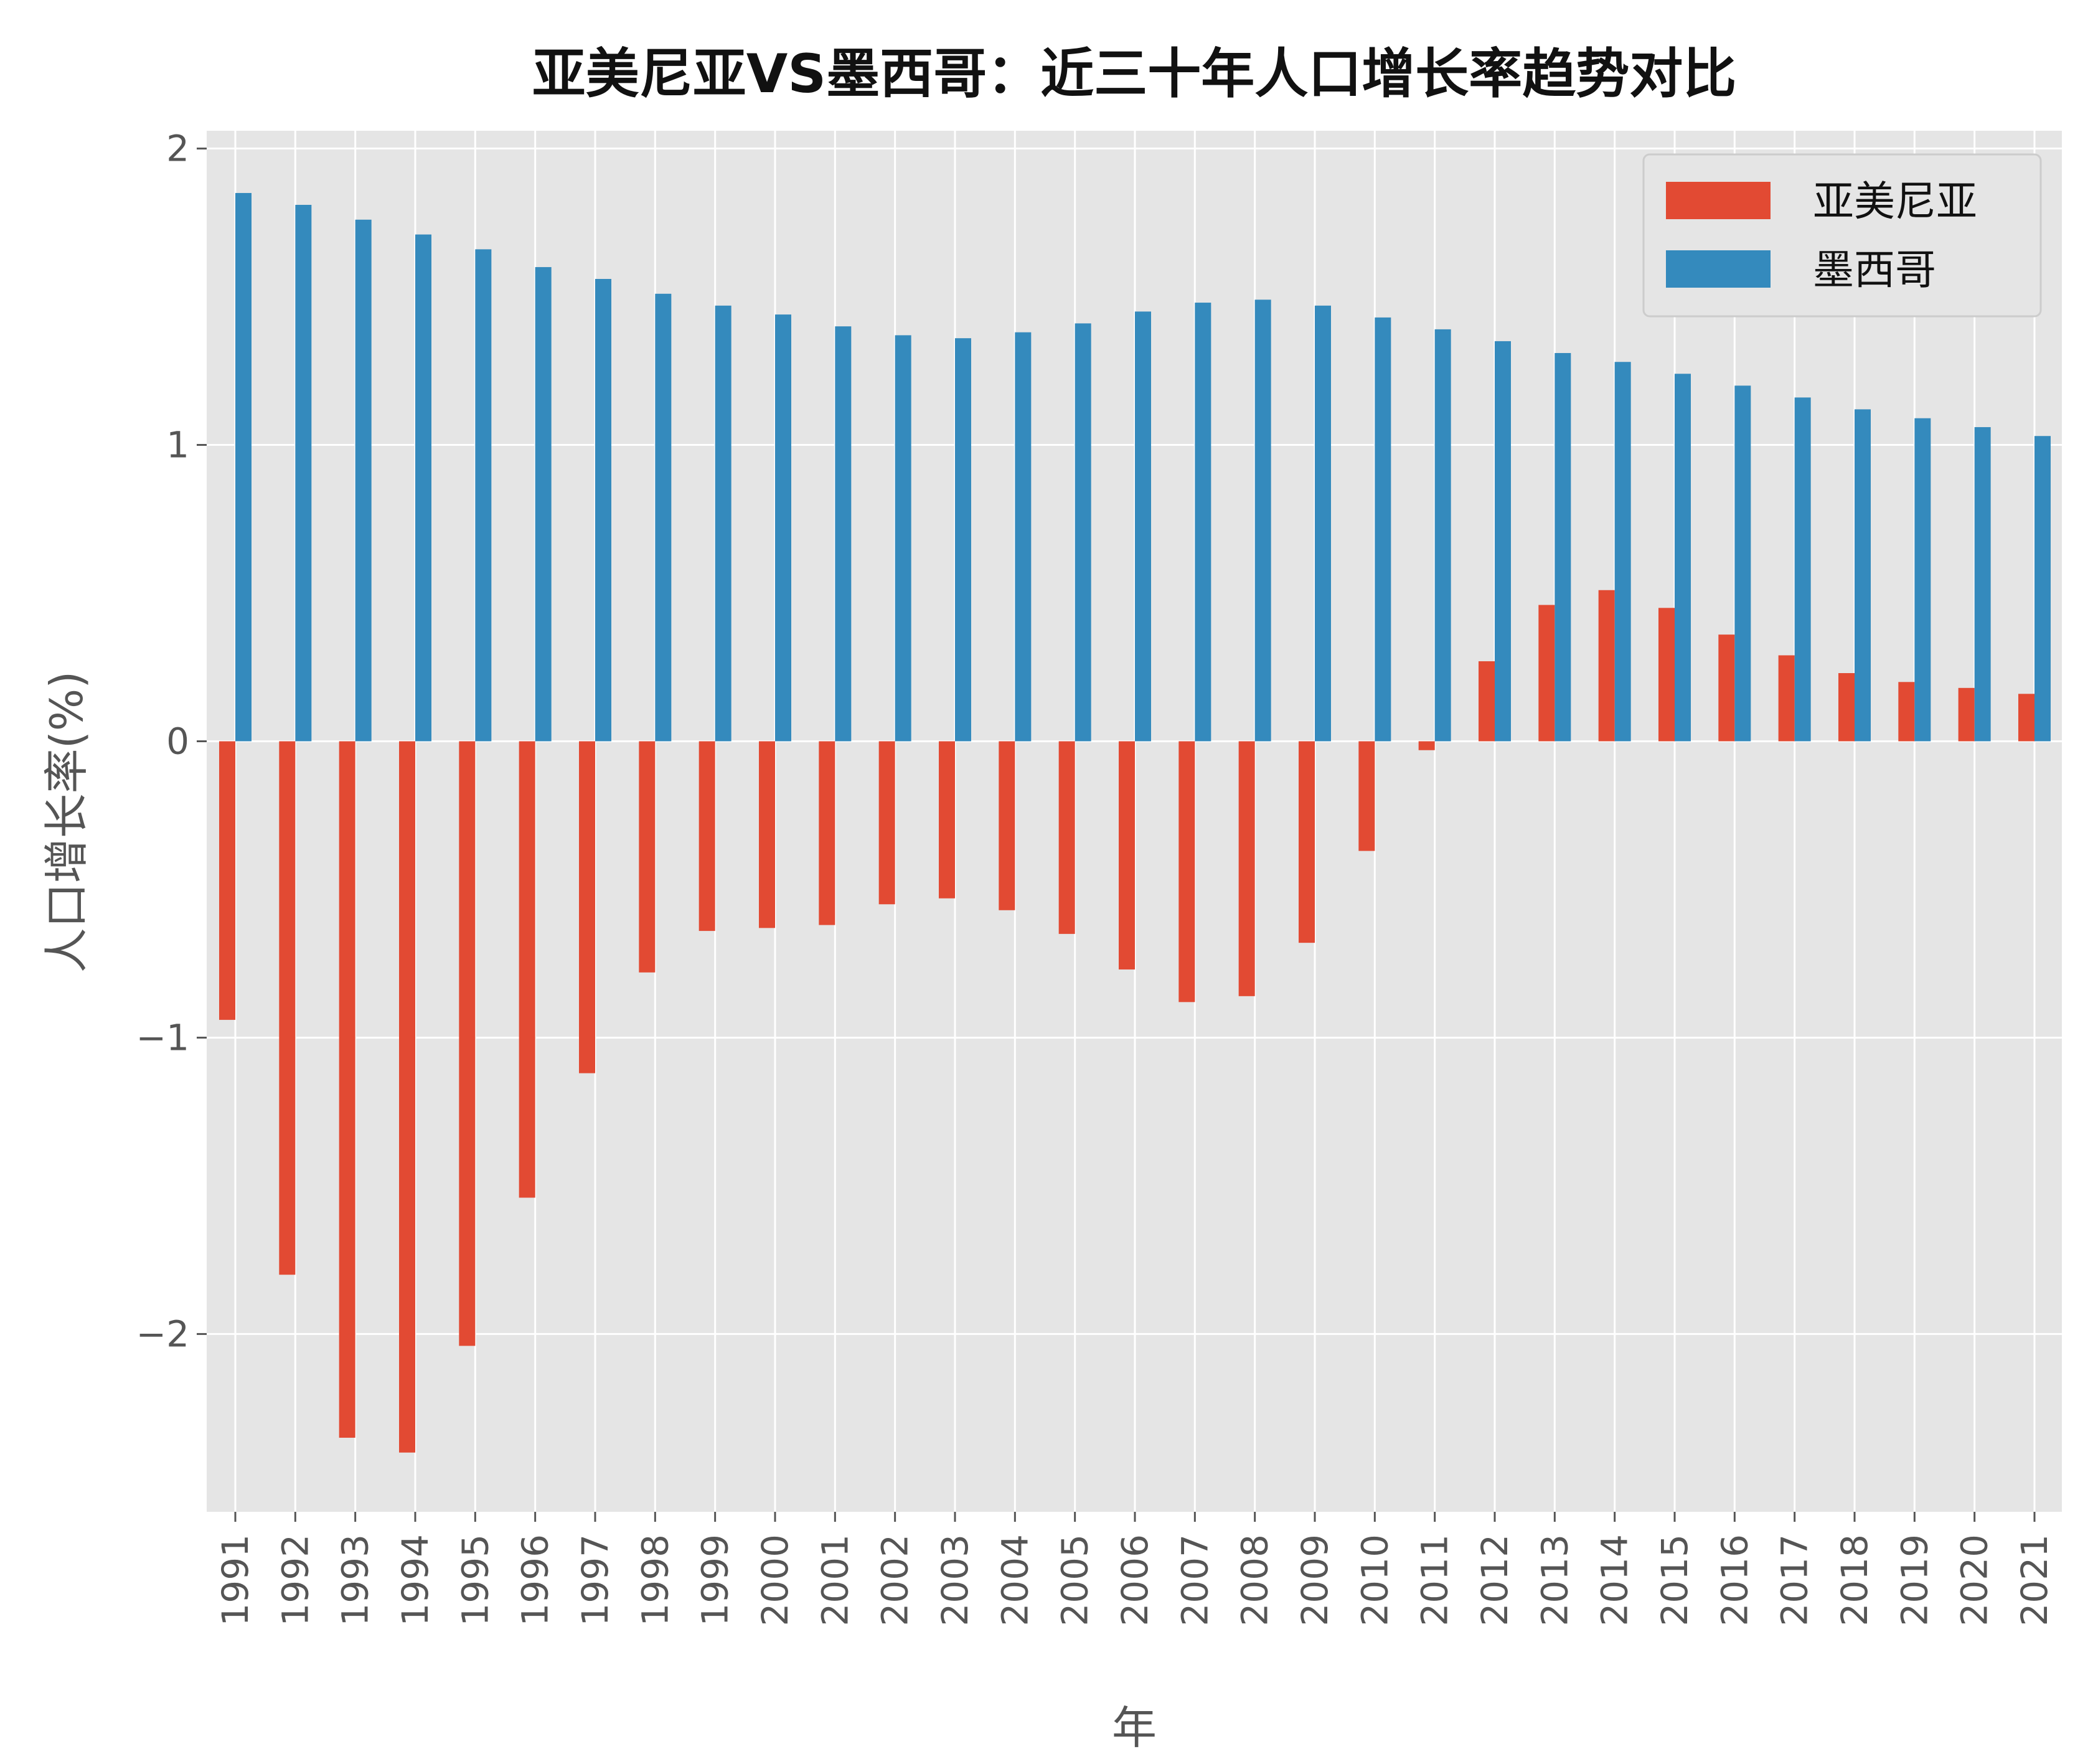 Image resolution: width=2093 pixels, height=1764 pixels. What do you see at coordinates (1854, 1580) in the screenshot?
I see `x-tick-label: 2018` at bounding box center [1854, 1580].